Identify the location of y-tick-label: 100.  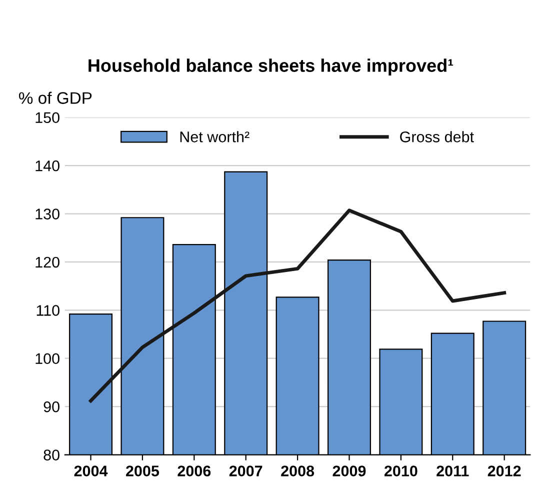
(48, 358).